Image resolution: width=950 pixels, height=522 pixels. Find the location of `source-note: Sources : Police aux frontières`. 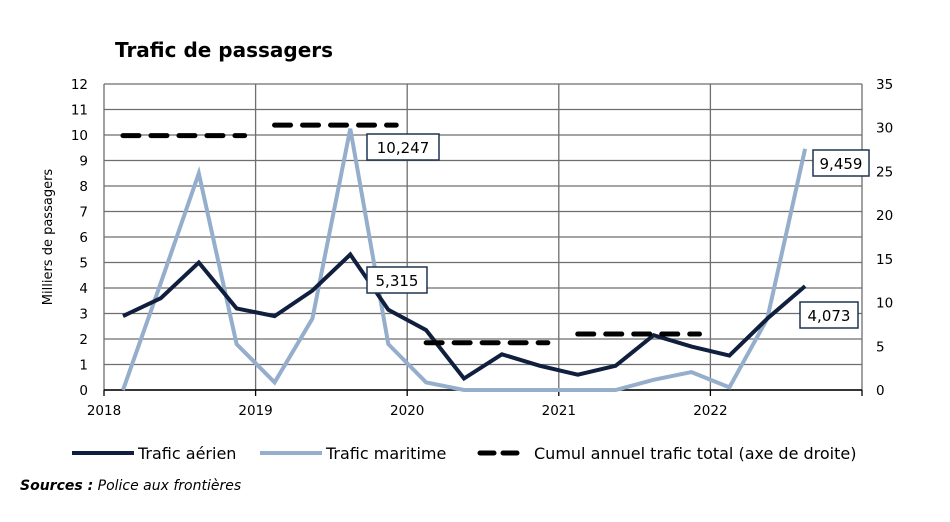

source-note: Sources : Police aux frontières is located at coordinates (130, 486).